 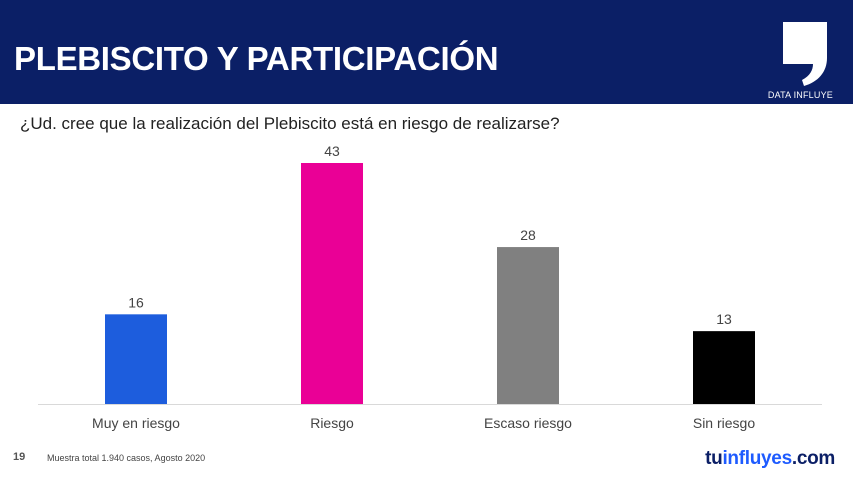 I want to click on data-label-1: 16, so click(x=136, y=302).